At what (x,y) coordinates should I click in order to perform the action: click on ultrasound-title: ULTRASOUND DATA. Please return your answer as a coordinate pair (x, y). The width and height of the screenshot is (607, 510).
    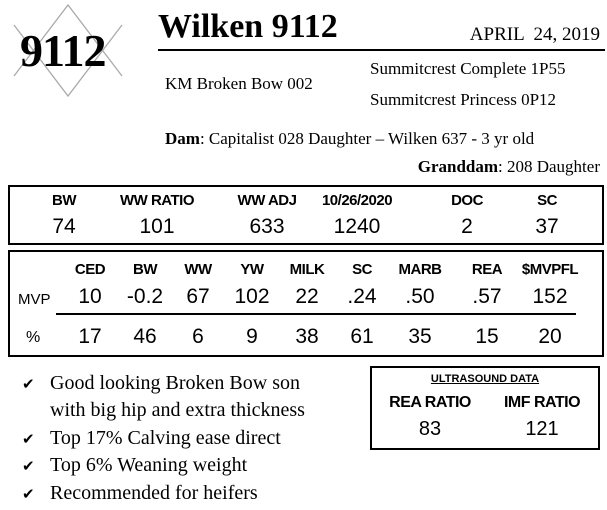
    Looking at the image, I should click on (485, 379).